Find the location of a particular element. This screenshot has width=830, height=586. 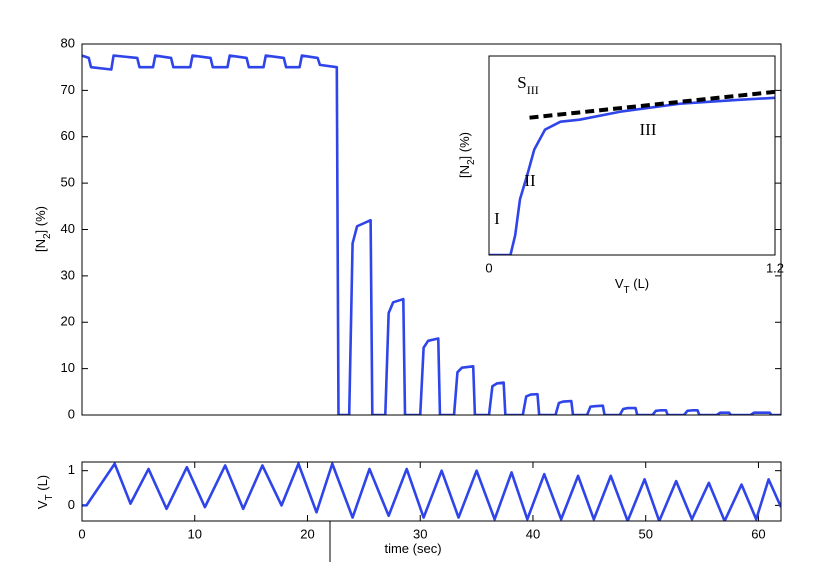

y-tick-label: 1 is located at coordinates (71, 469).